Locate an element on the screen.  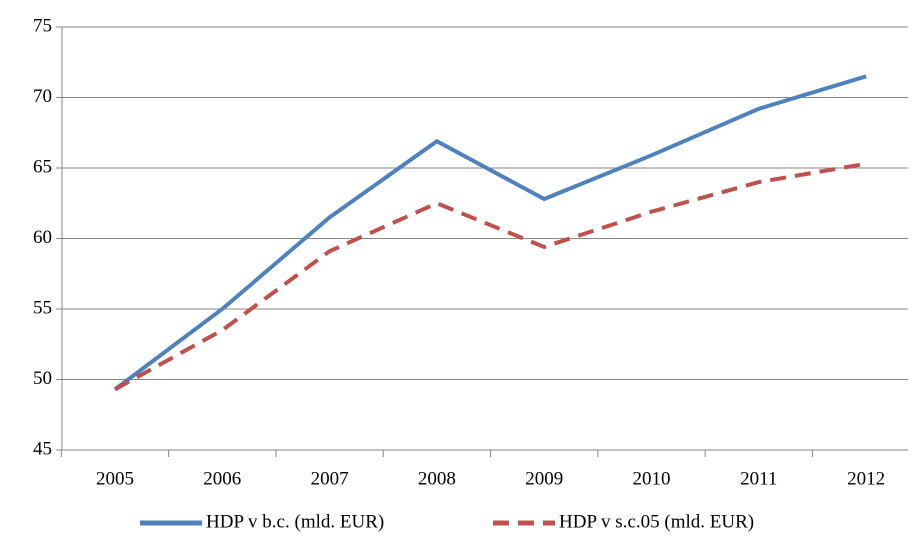
y-tick-label: 75 is located at coordinates (42, 25).